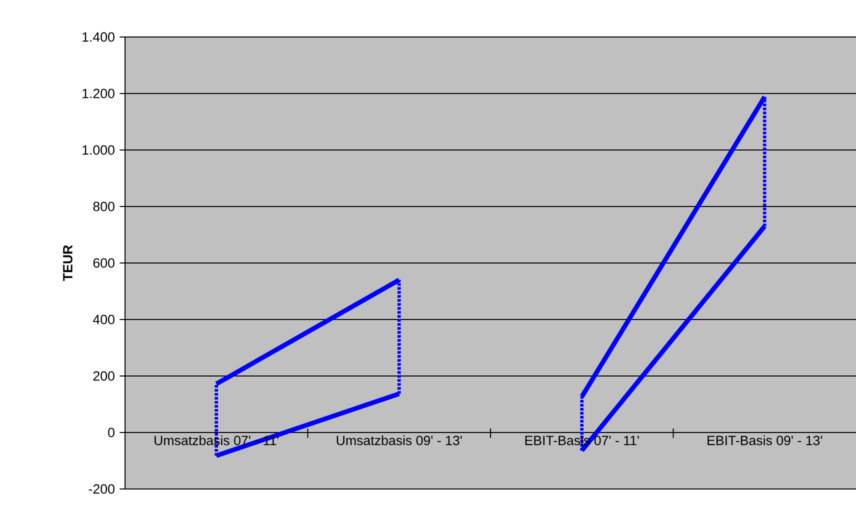 This screenshot has height=513, width=856. Describe the element at coordinates (103, 319) in the screenshot. I see `y-tick-label: 400` at that location.